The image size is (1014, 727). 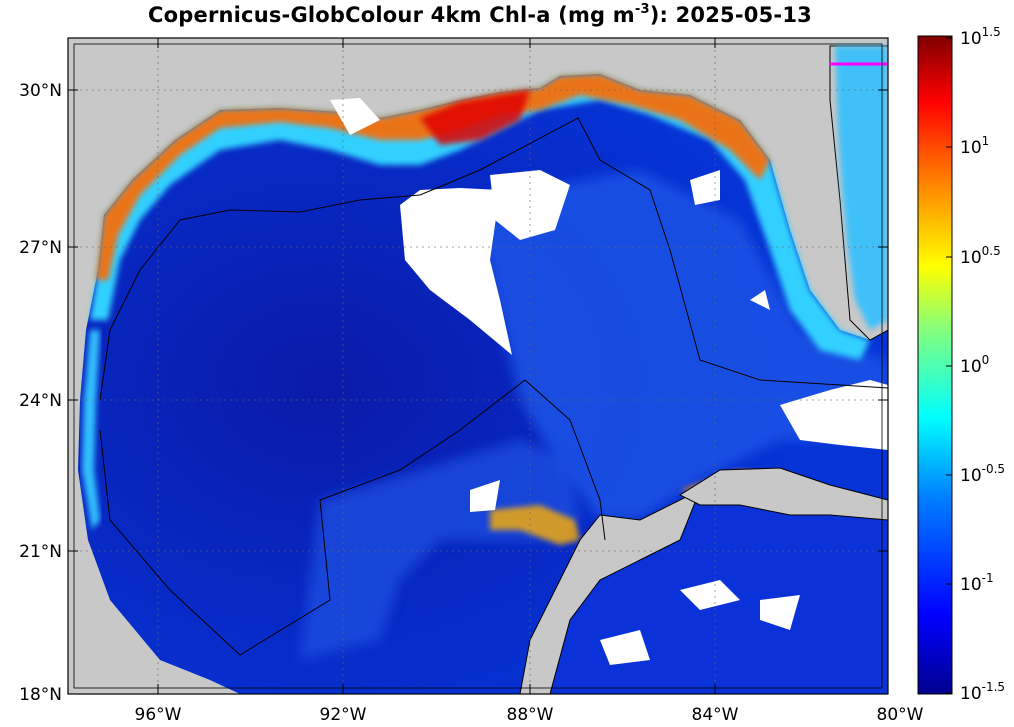 What do you see at coordinates (982, 692) in the screenshot?
I see `cb-label-minus-1.5: 10-1.5` at bounding box center [982, 692].